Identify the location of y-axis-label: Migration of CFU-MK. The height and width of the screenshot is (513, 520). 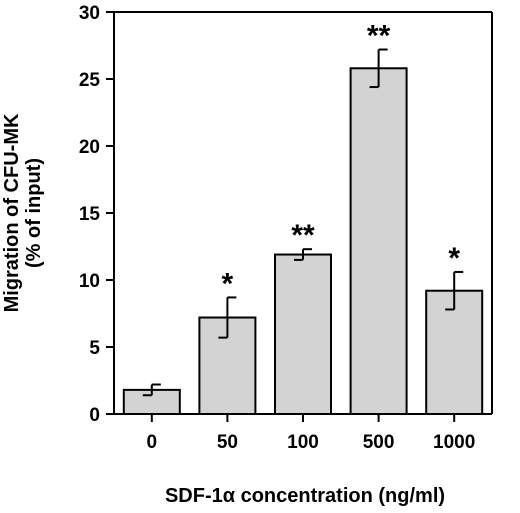
(12, 212).